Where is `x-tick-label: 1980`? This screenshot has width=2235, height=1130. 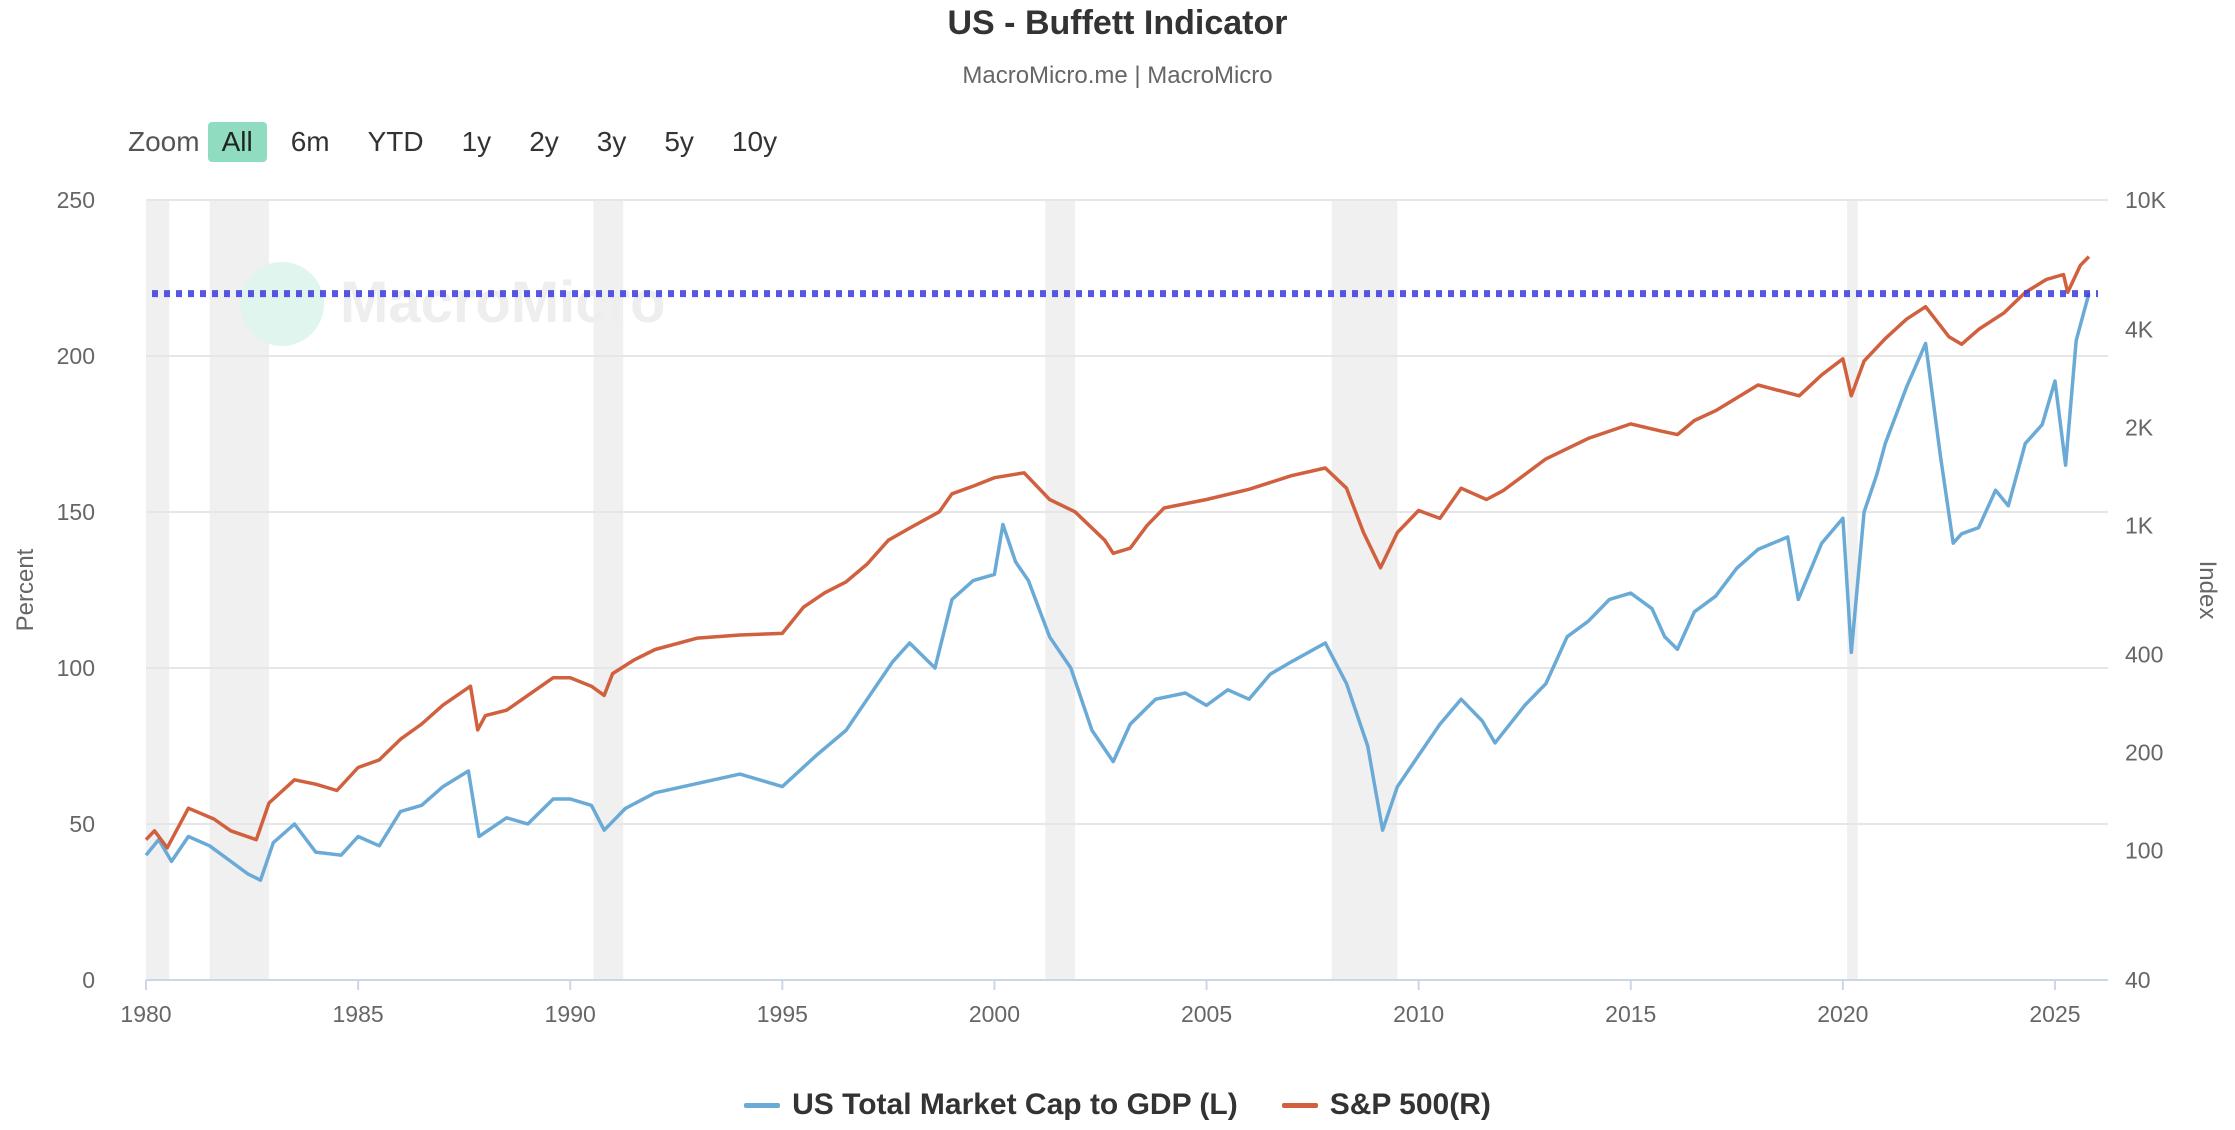
x-tick-label: 1980 is located at coordinates (145, 1014).